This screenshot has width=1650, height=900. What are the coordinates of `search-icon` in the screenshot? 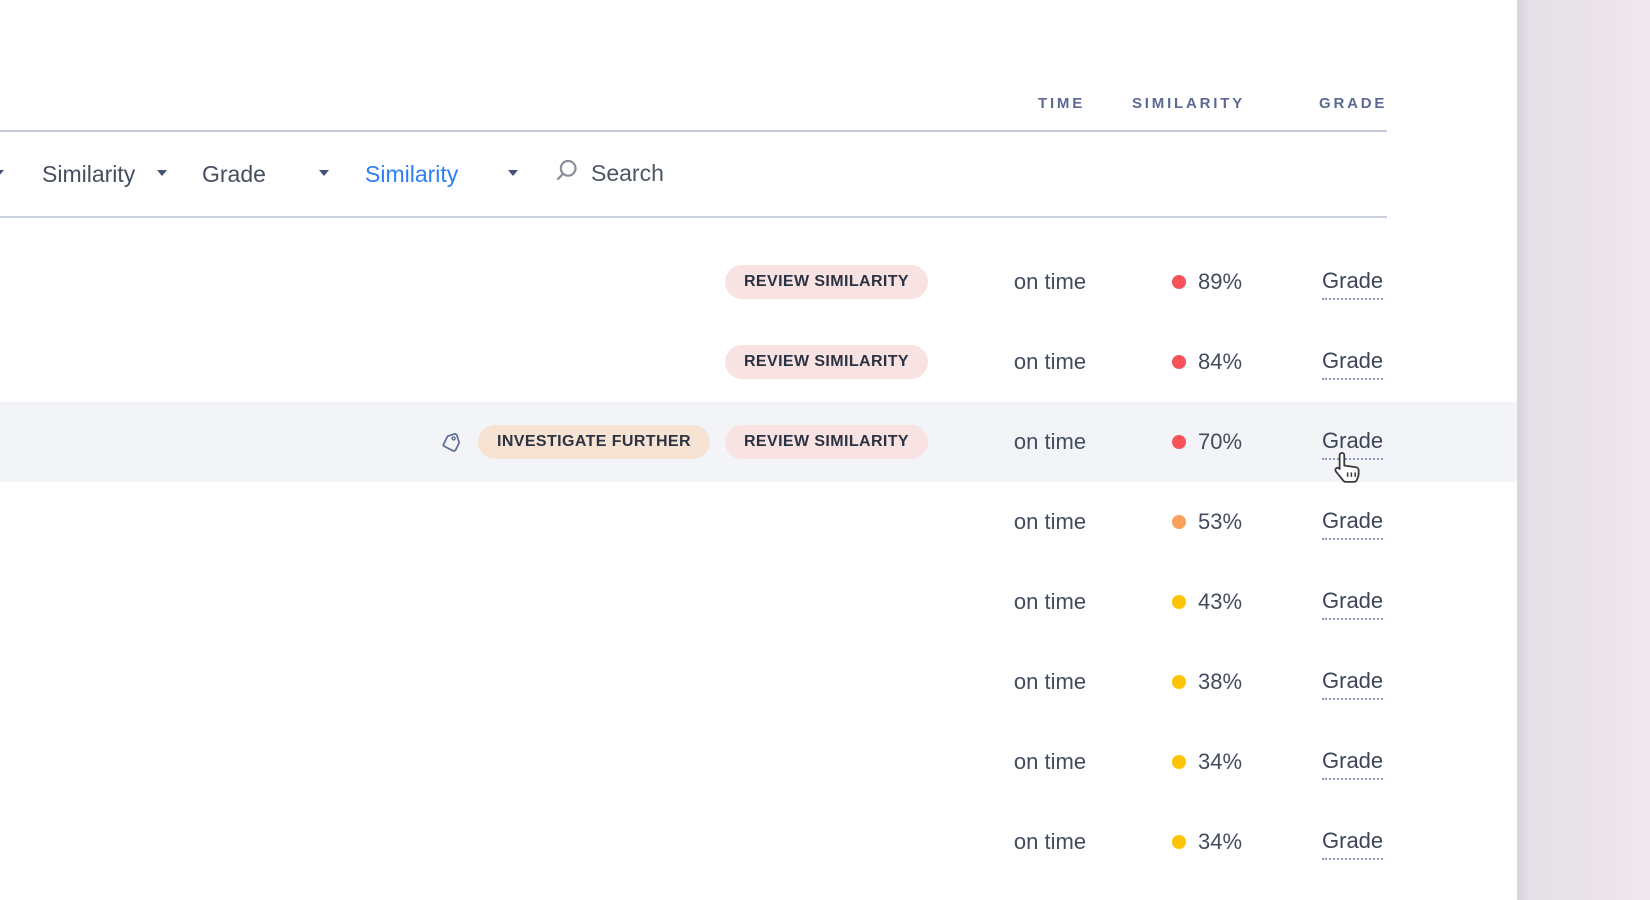 It's located at (566, 173).